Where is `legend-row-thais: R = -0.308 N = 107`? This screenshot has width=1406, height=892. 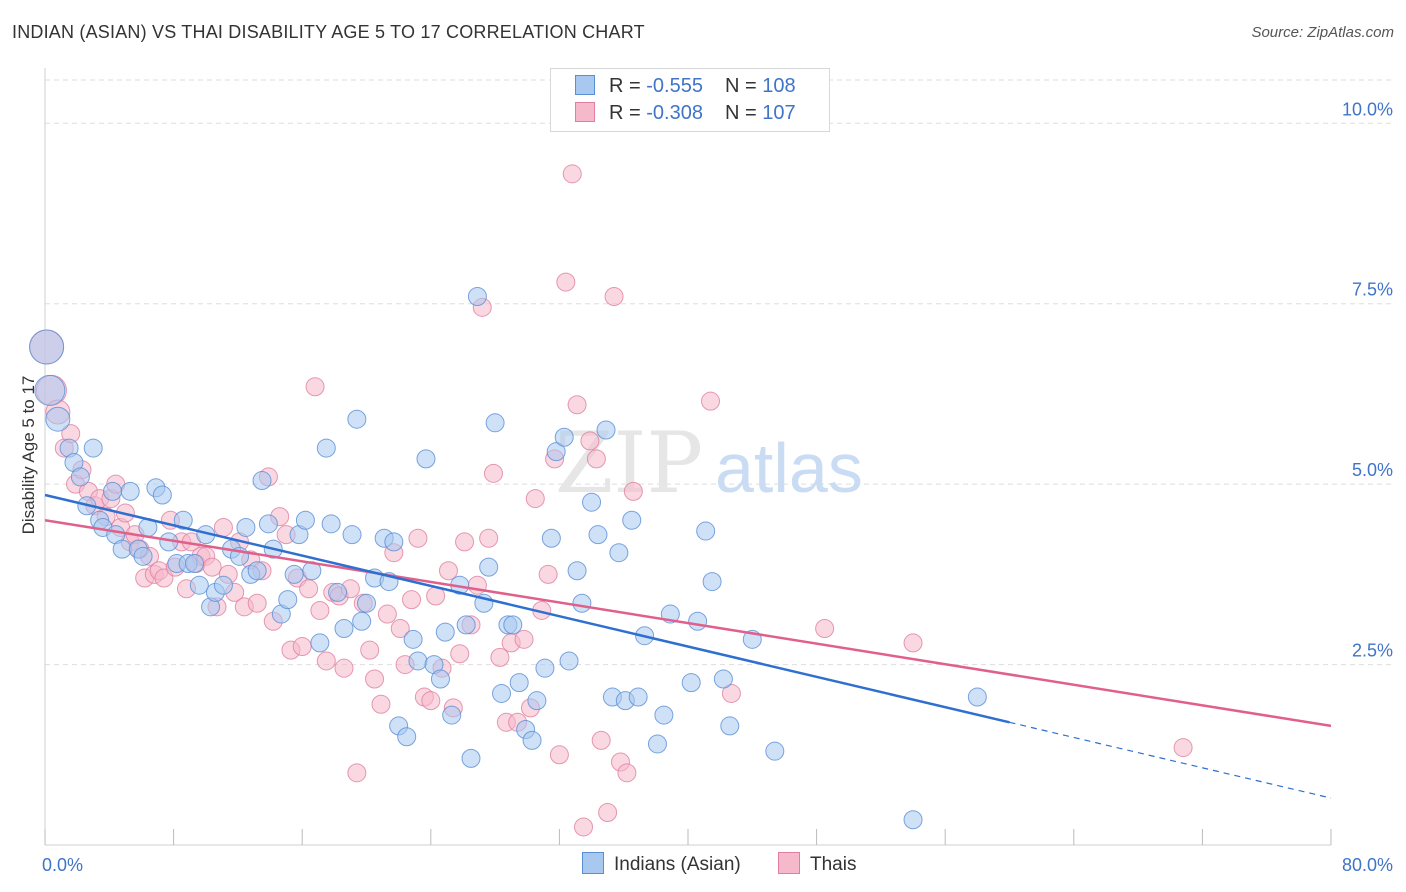
legend-row-thais: R = -0.308 N = 107 is located at coordinates (685, 114).